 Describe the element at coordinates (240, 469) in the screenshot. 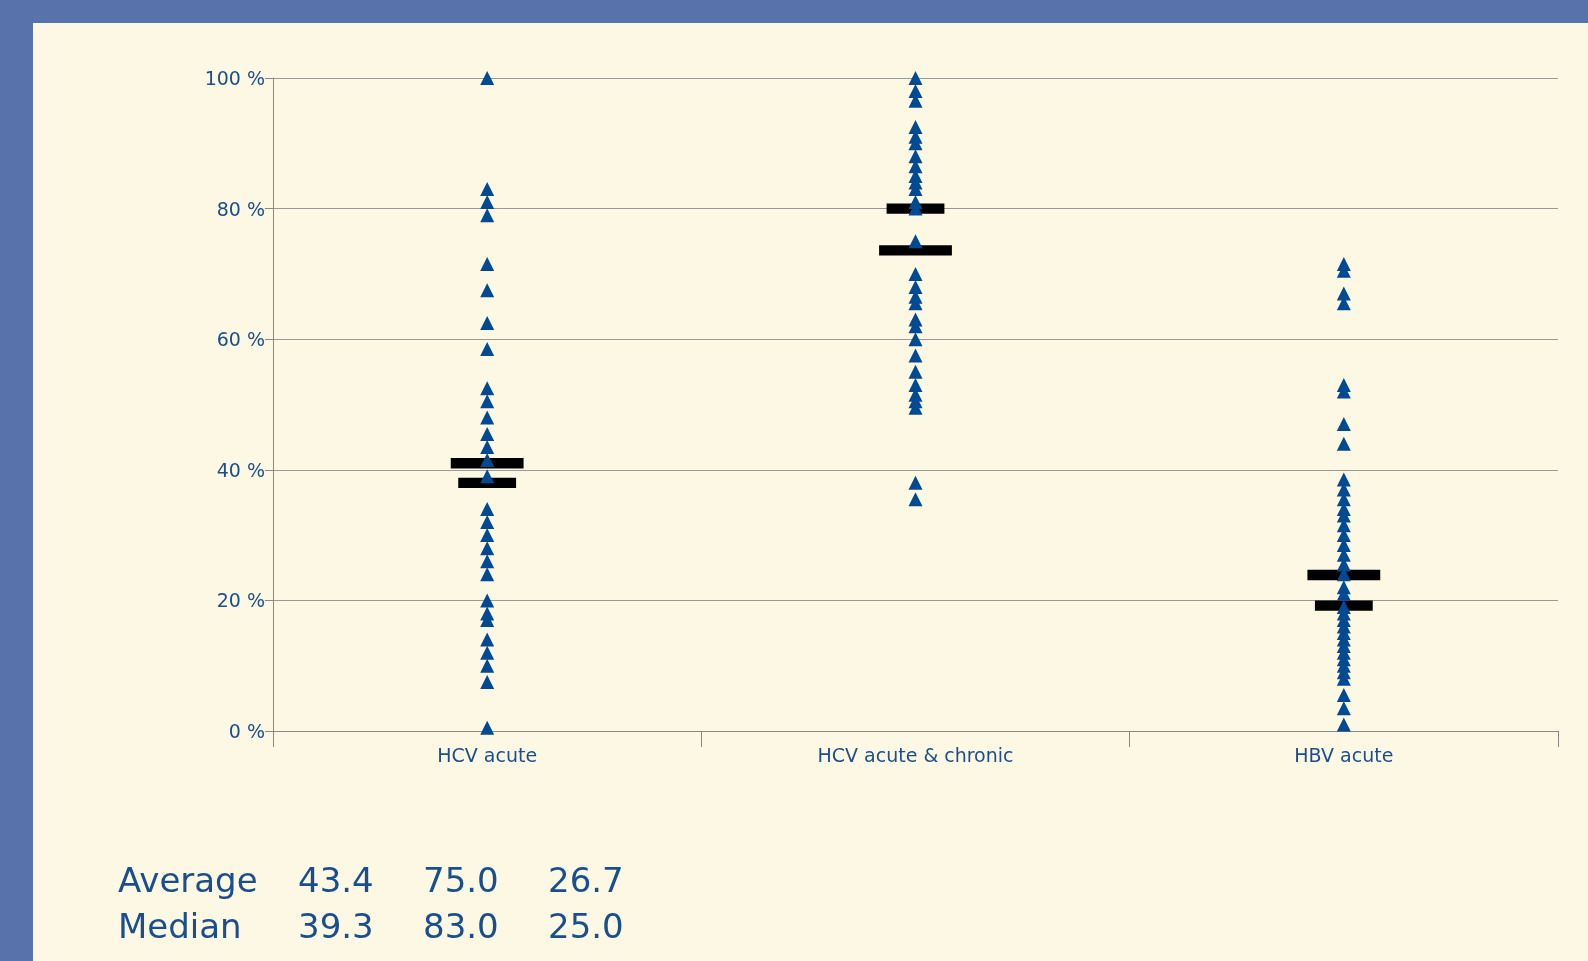

I see `y-tick-label: 40 %` at that location.